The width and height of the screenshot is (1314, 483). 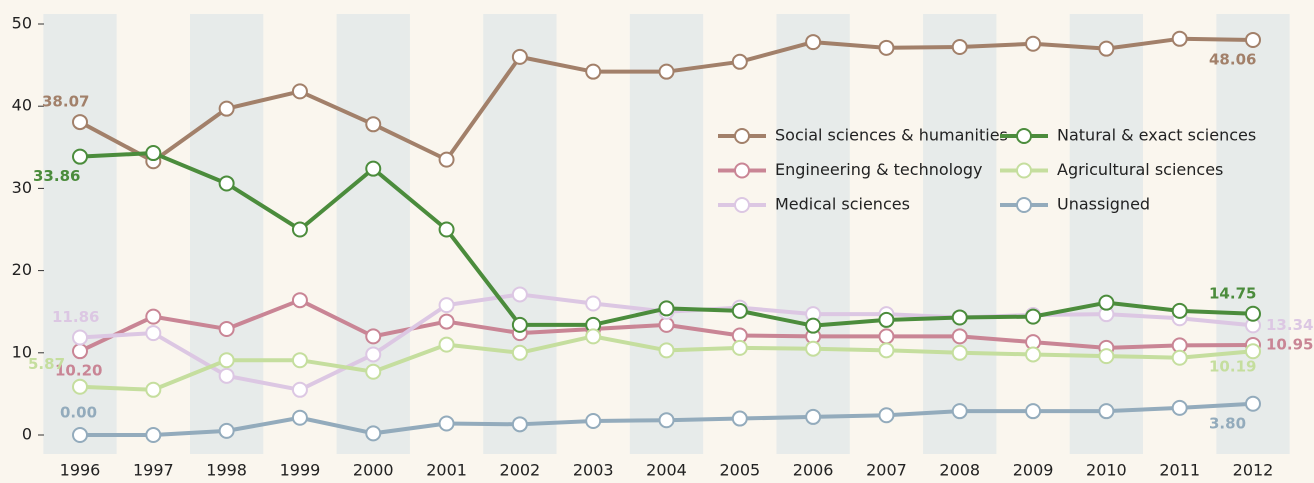 What do you see at coordinates (1232, 293) in the screenshot?
I see `value-label: 14.75` at bounding box center [1232, 293].